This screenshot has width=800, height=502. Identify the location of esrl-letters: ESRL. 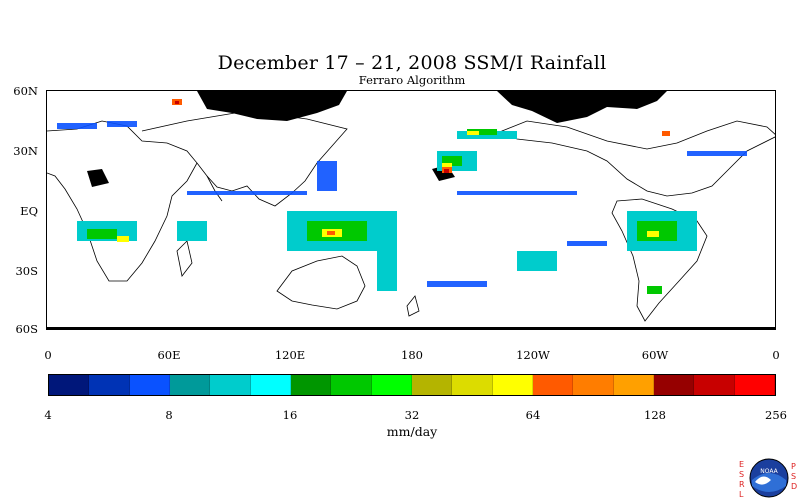
(742, 479).